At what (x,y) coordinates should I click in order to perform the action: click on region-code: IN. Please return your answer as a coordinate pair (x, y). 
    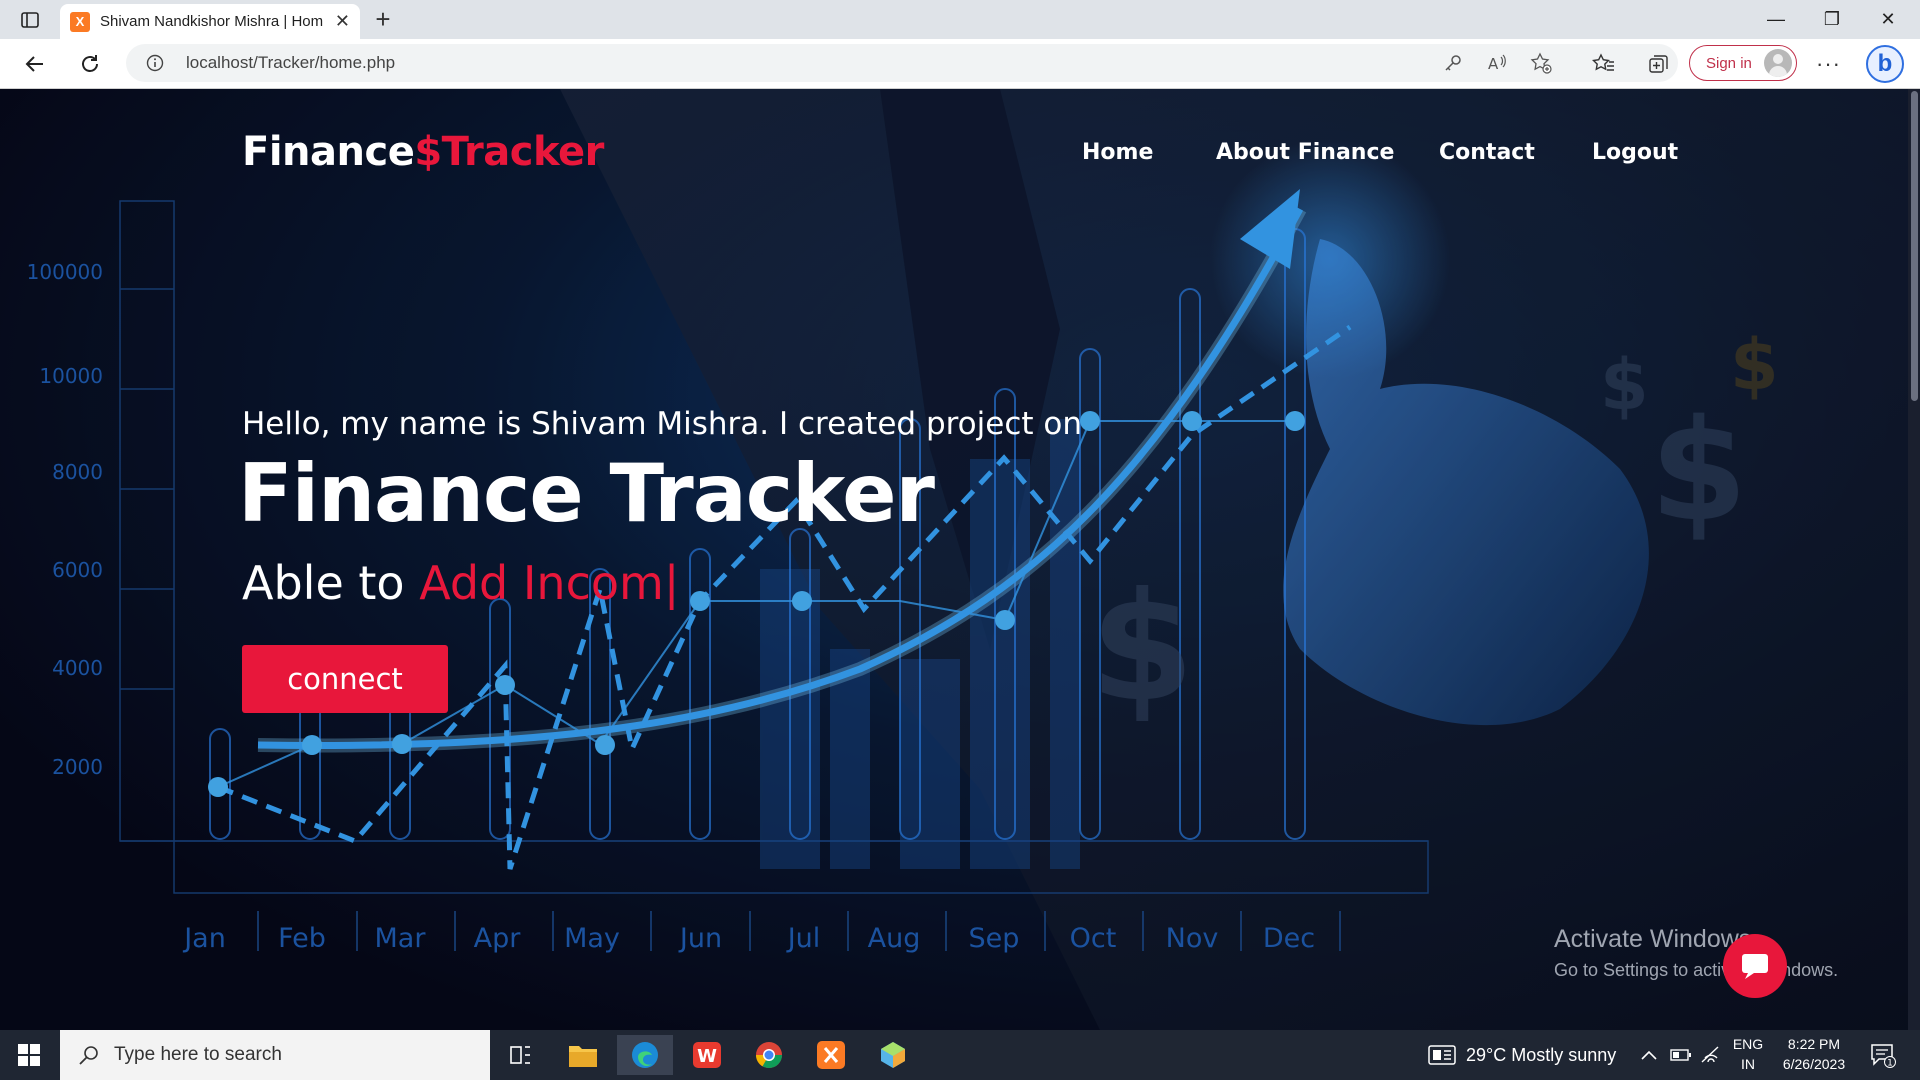
    Looking at the image, I should click on (1748, 1064).